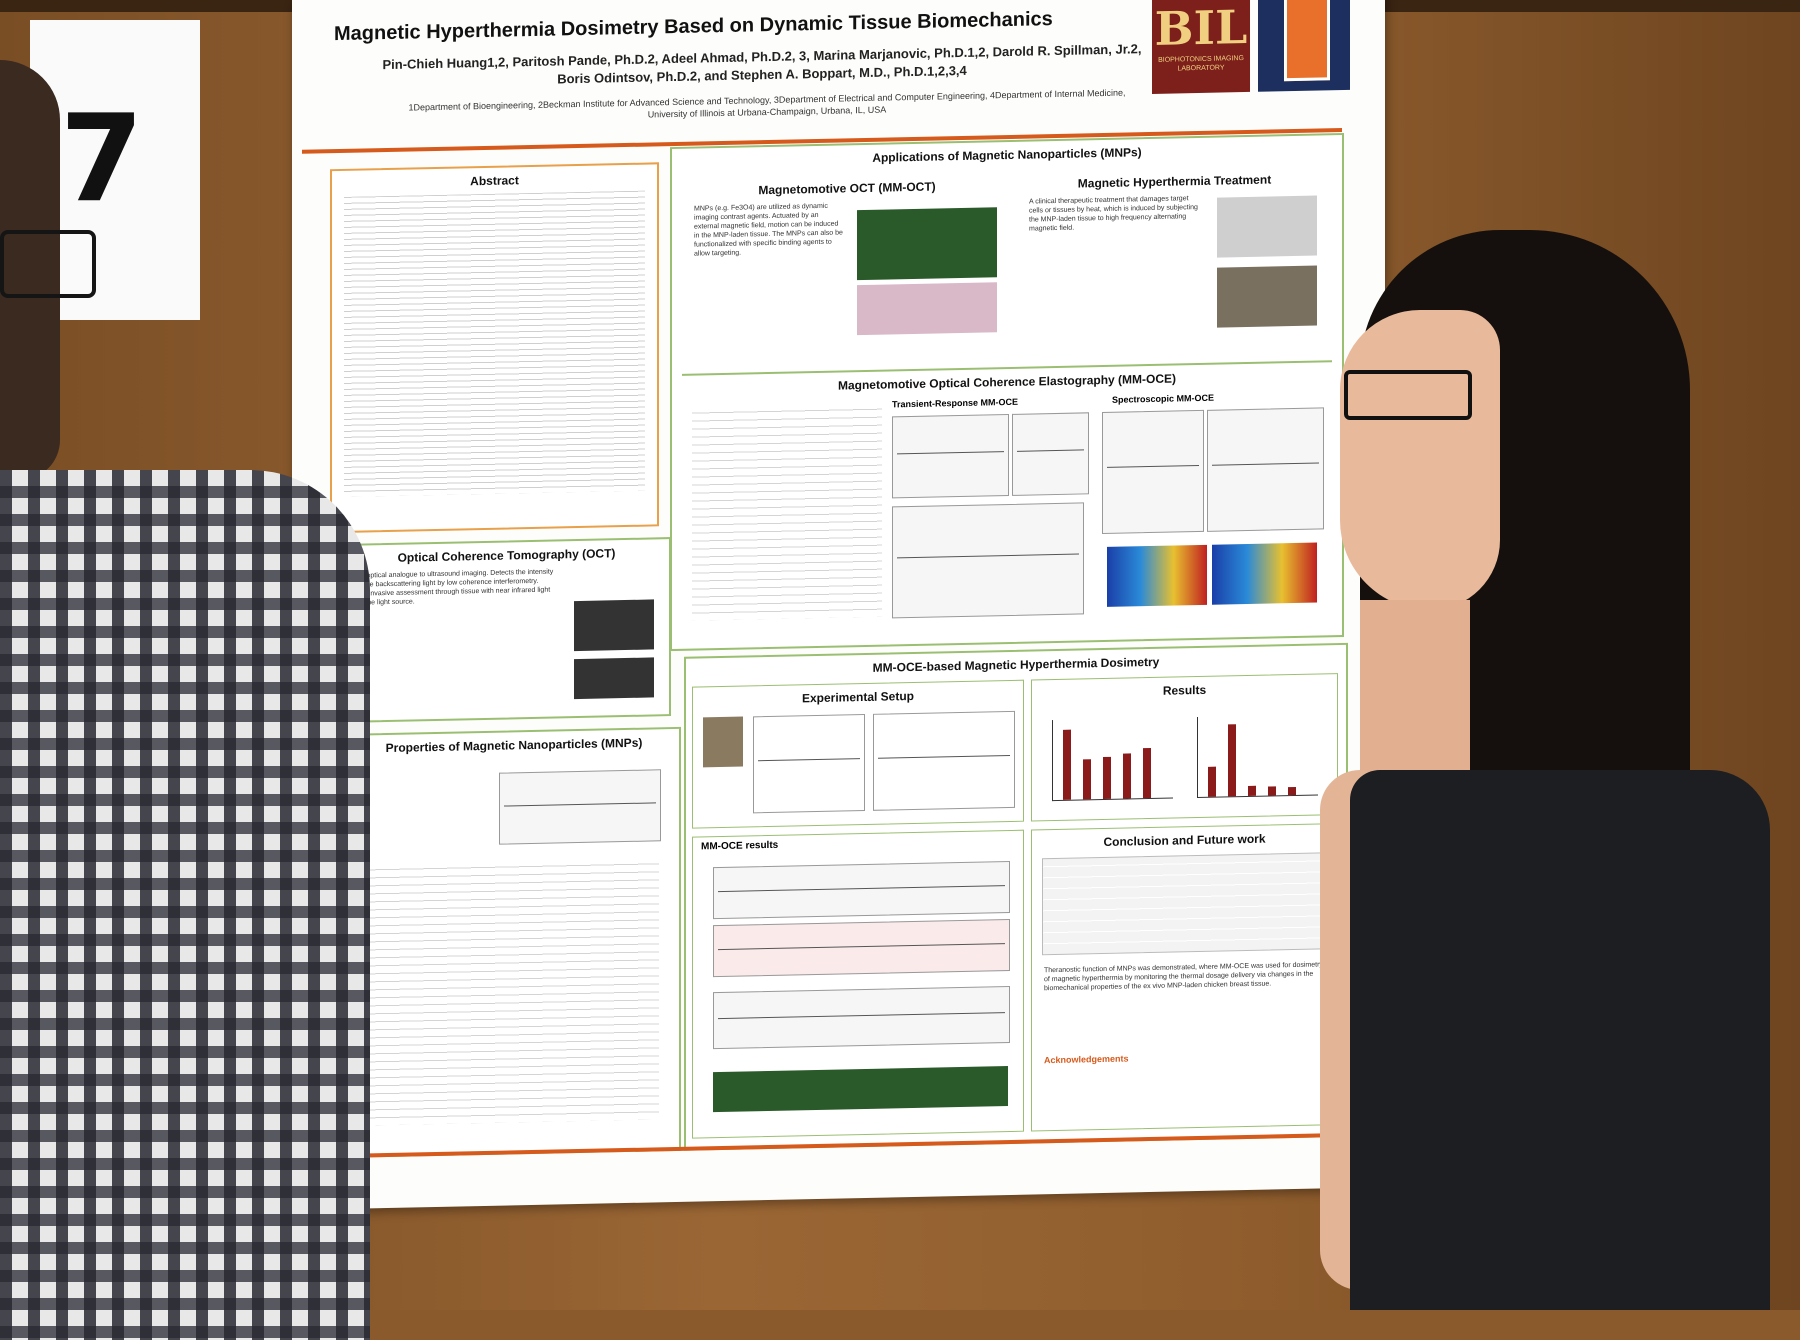 The width and height of the screenshot is (1800, 1340). Describe the element at coordinates (861, 890) in the screenshot. I see `spectroscopic-results-row` at that location.